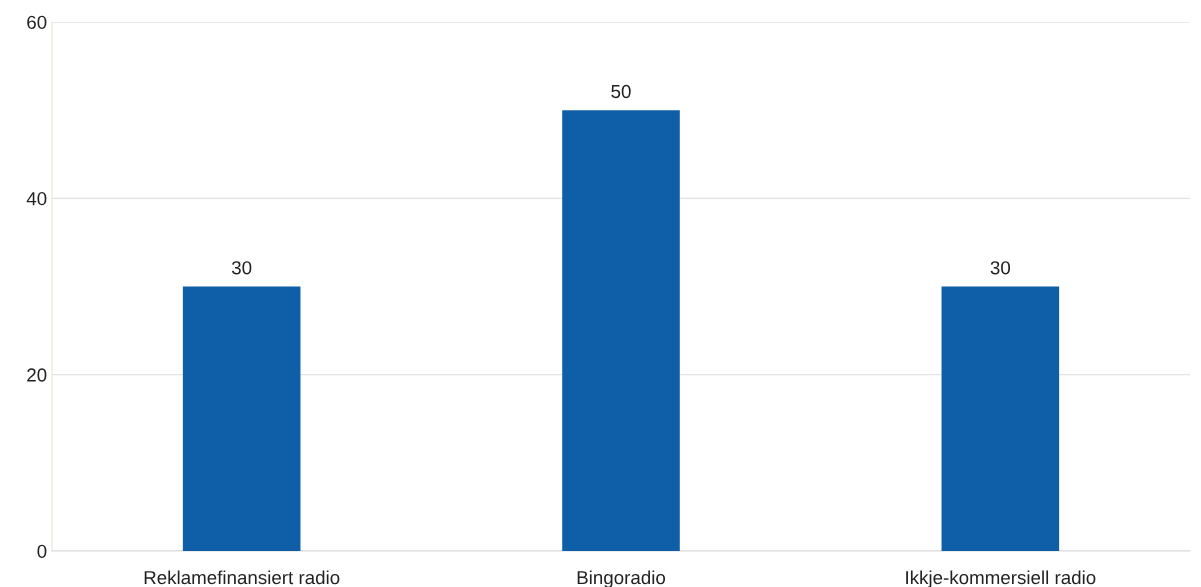 The image size is (1201, 587). What do you see at coordinates (42, 551) in the screenshot?
I see `y-tick-label: 0` at bounding box center [42, 551].